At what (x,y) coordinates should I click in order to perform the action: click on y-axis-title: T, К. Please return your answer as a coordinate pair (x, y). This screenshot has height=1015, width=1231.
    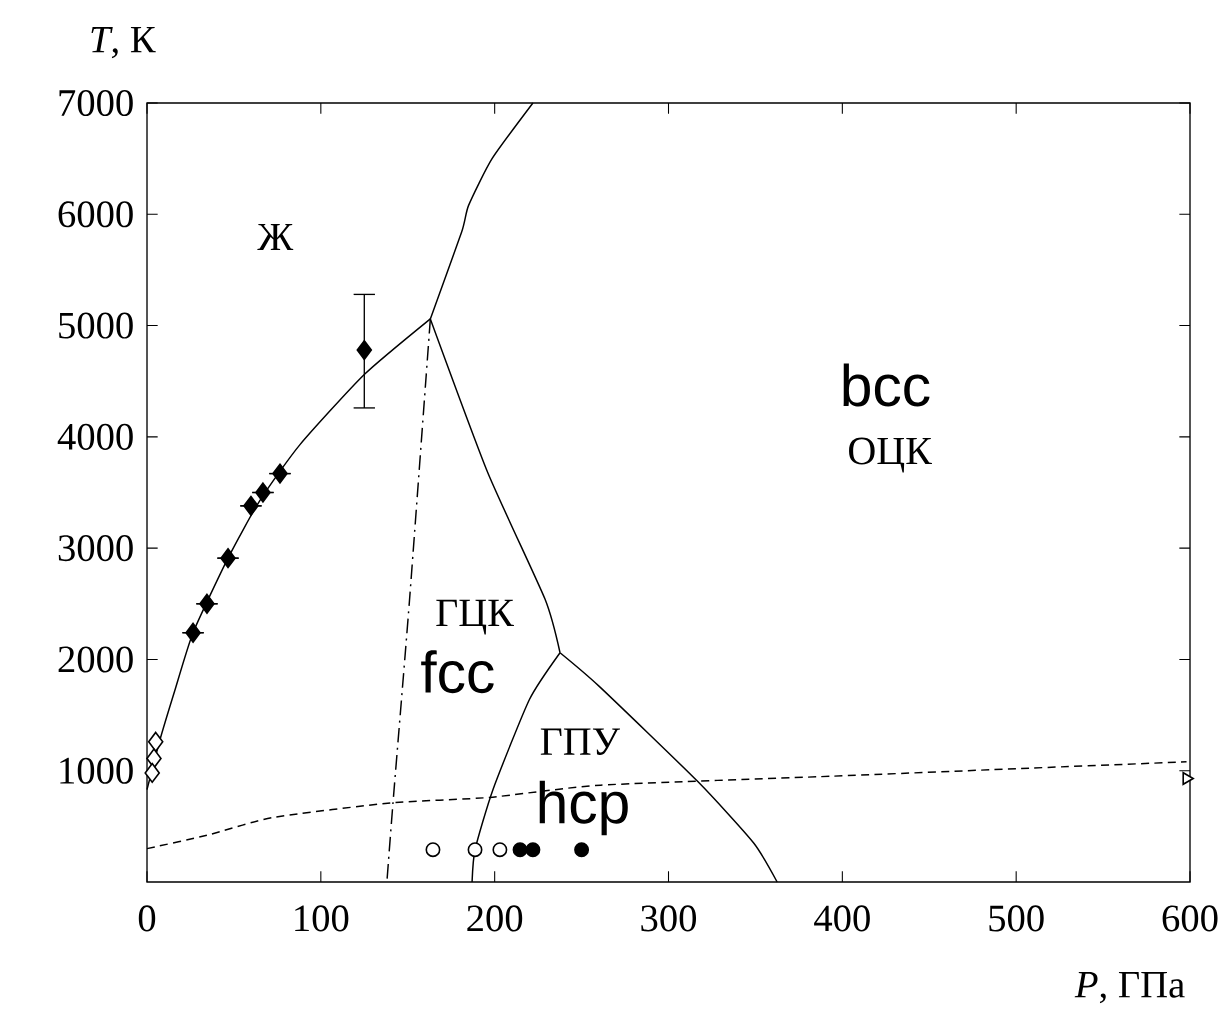
    Looking at the image, I should click on (123, 43).